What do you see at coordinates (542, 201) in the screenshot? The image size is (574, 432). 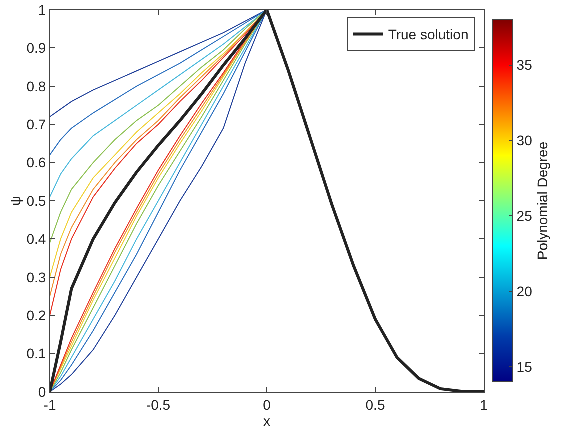 I see `color-bar-title: Polynomial Degree` at bounding box center [542, 201].